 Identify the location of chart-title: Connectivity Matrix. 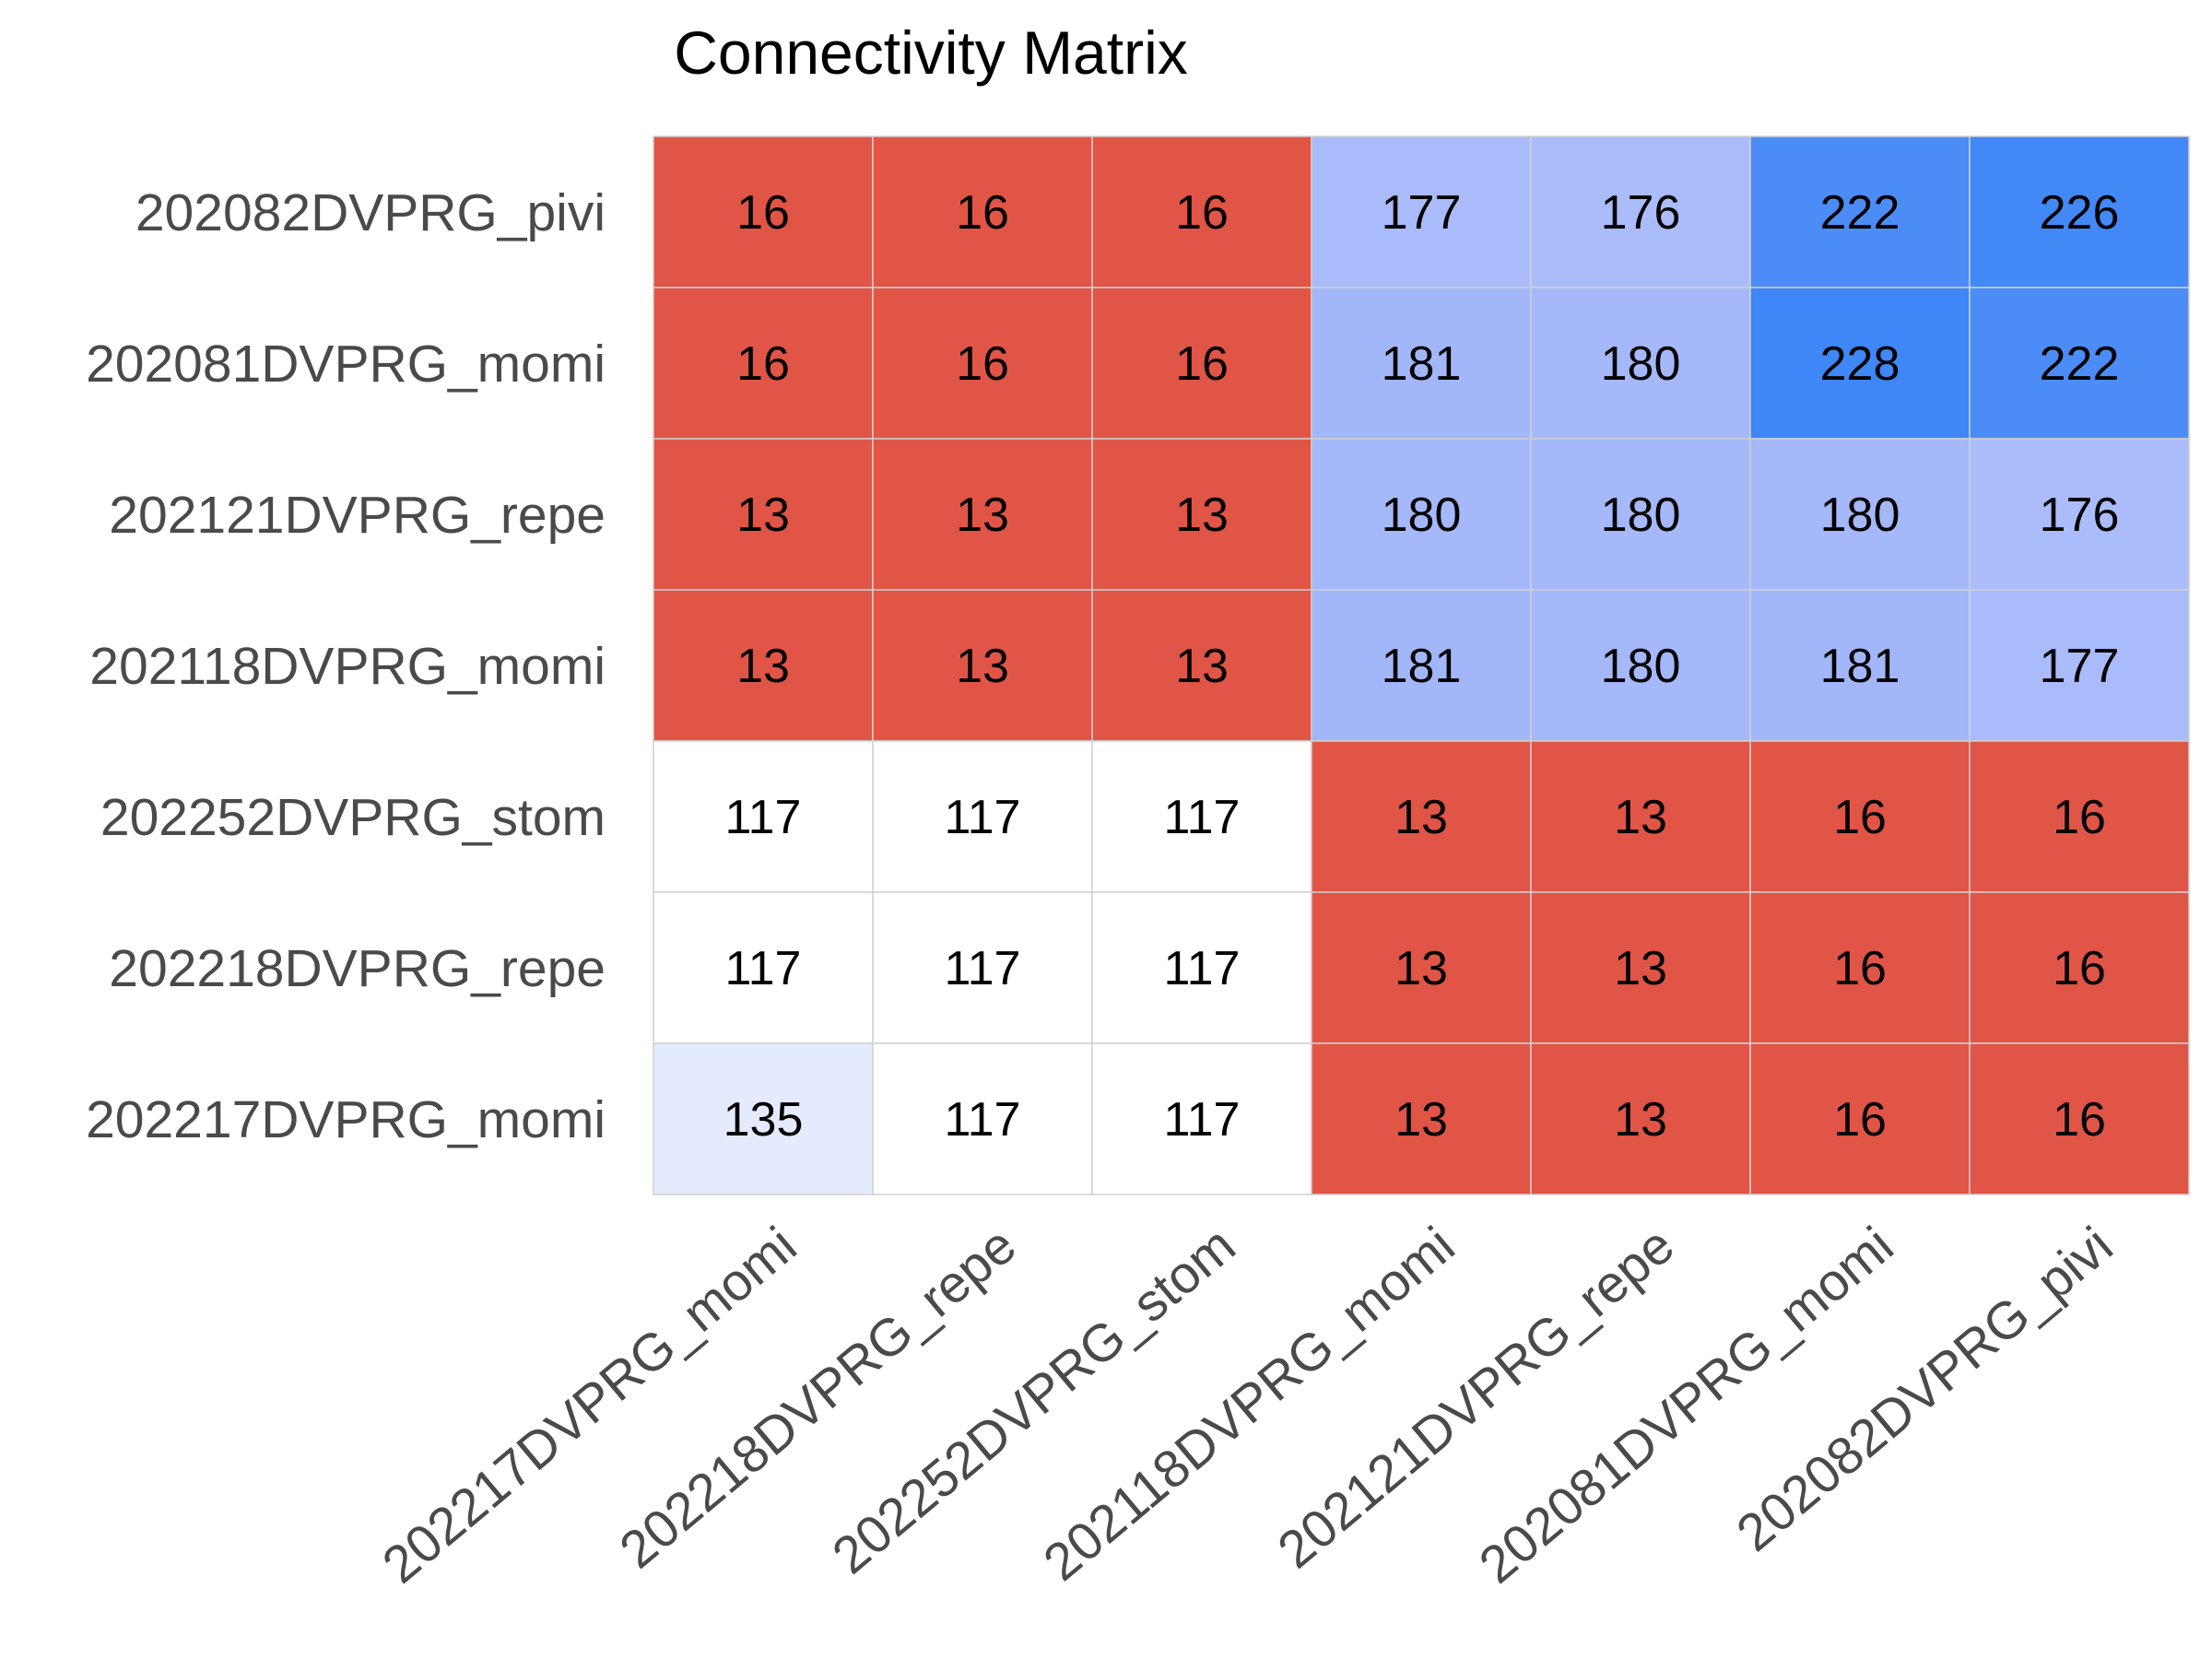
(931, 52).